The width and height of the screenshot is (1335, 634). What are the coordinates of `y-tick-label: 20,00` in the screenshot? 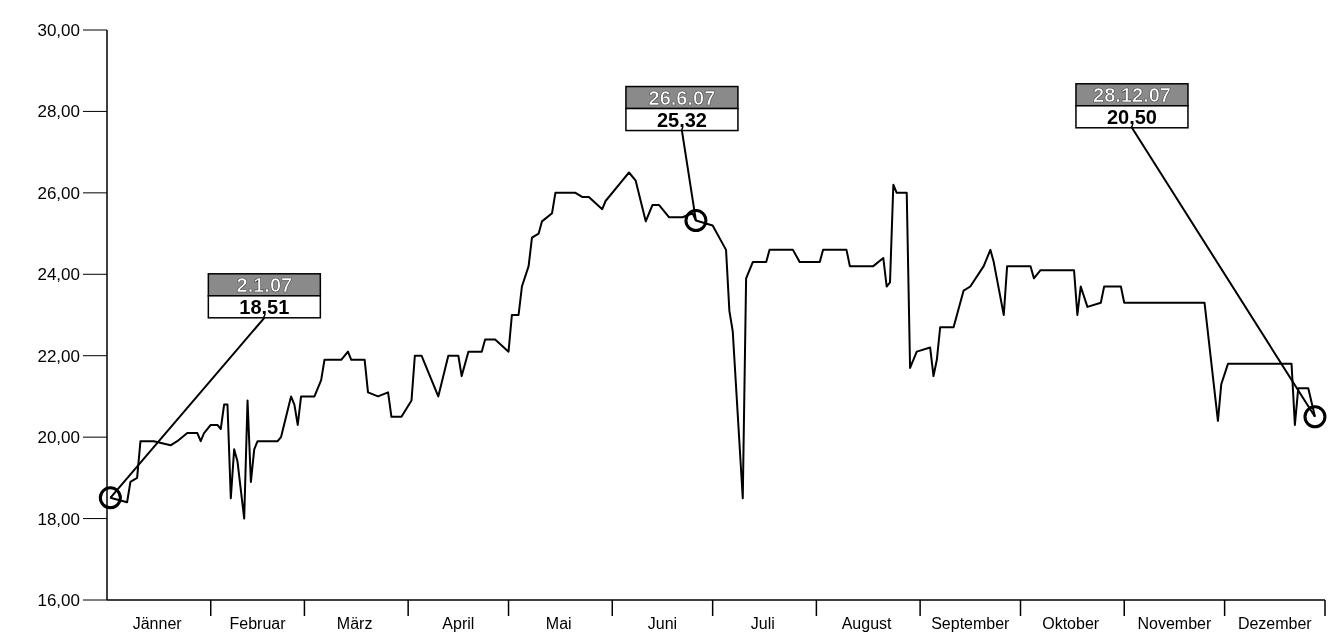 It's located at (58, 438).